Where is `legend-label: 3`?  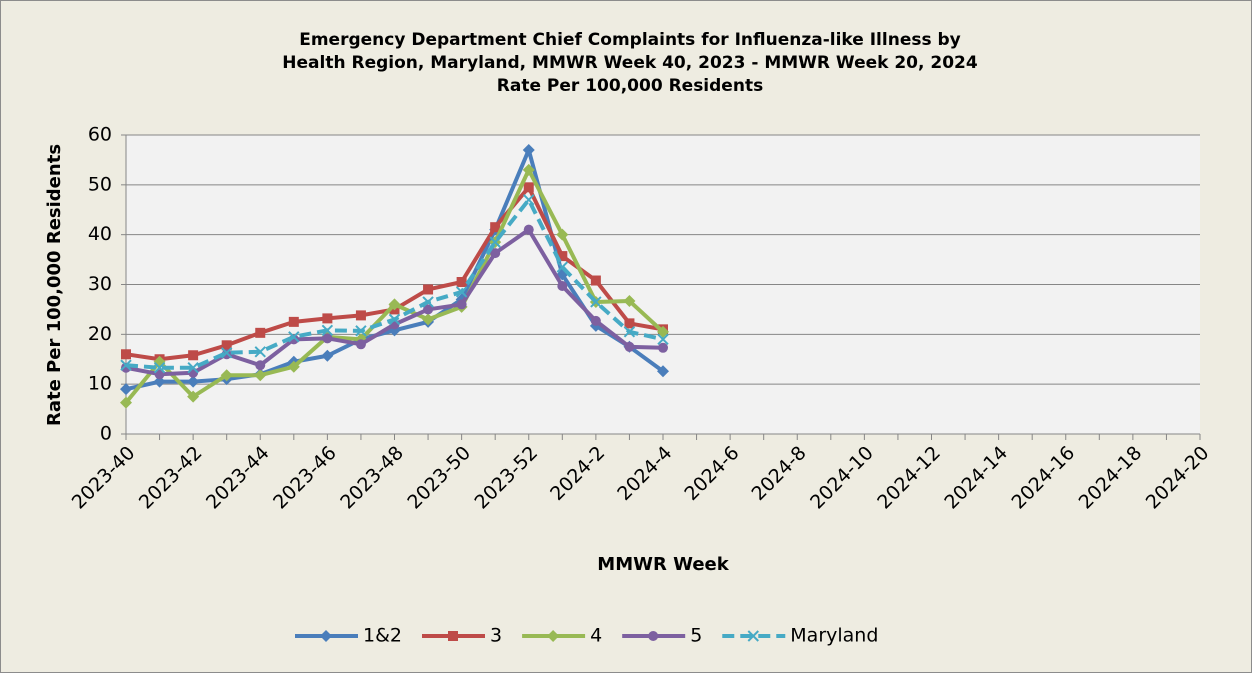
legend-label: 3 is located at coordinates (496, 636).